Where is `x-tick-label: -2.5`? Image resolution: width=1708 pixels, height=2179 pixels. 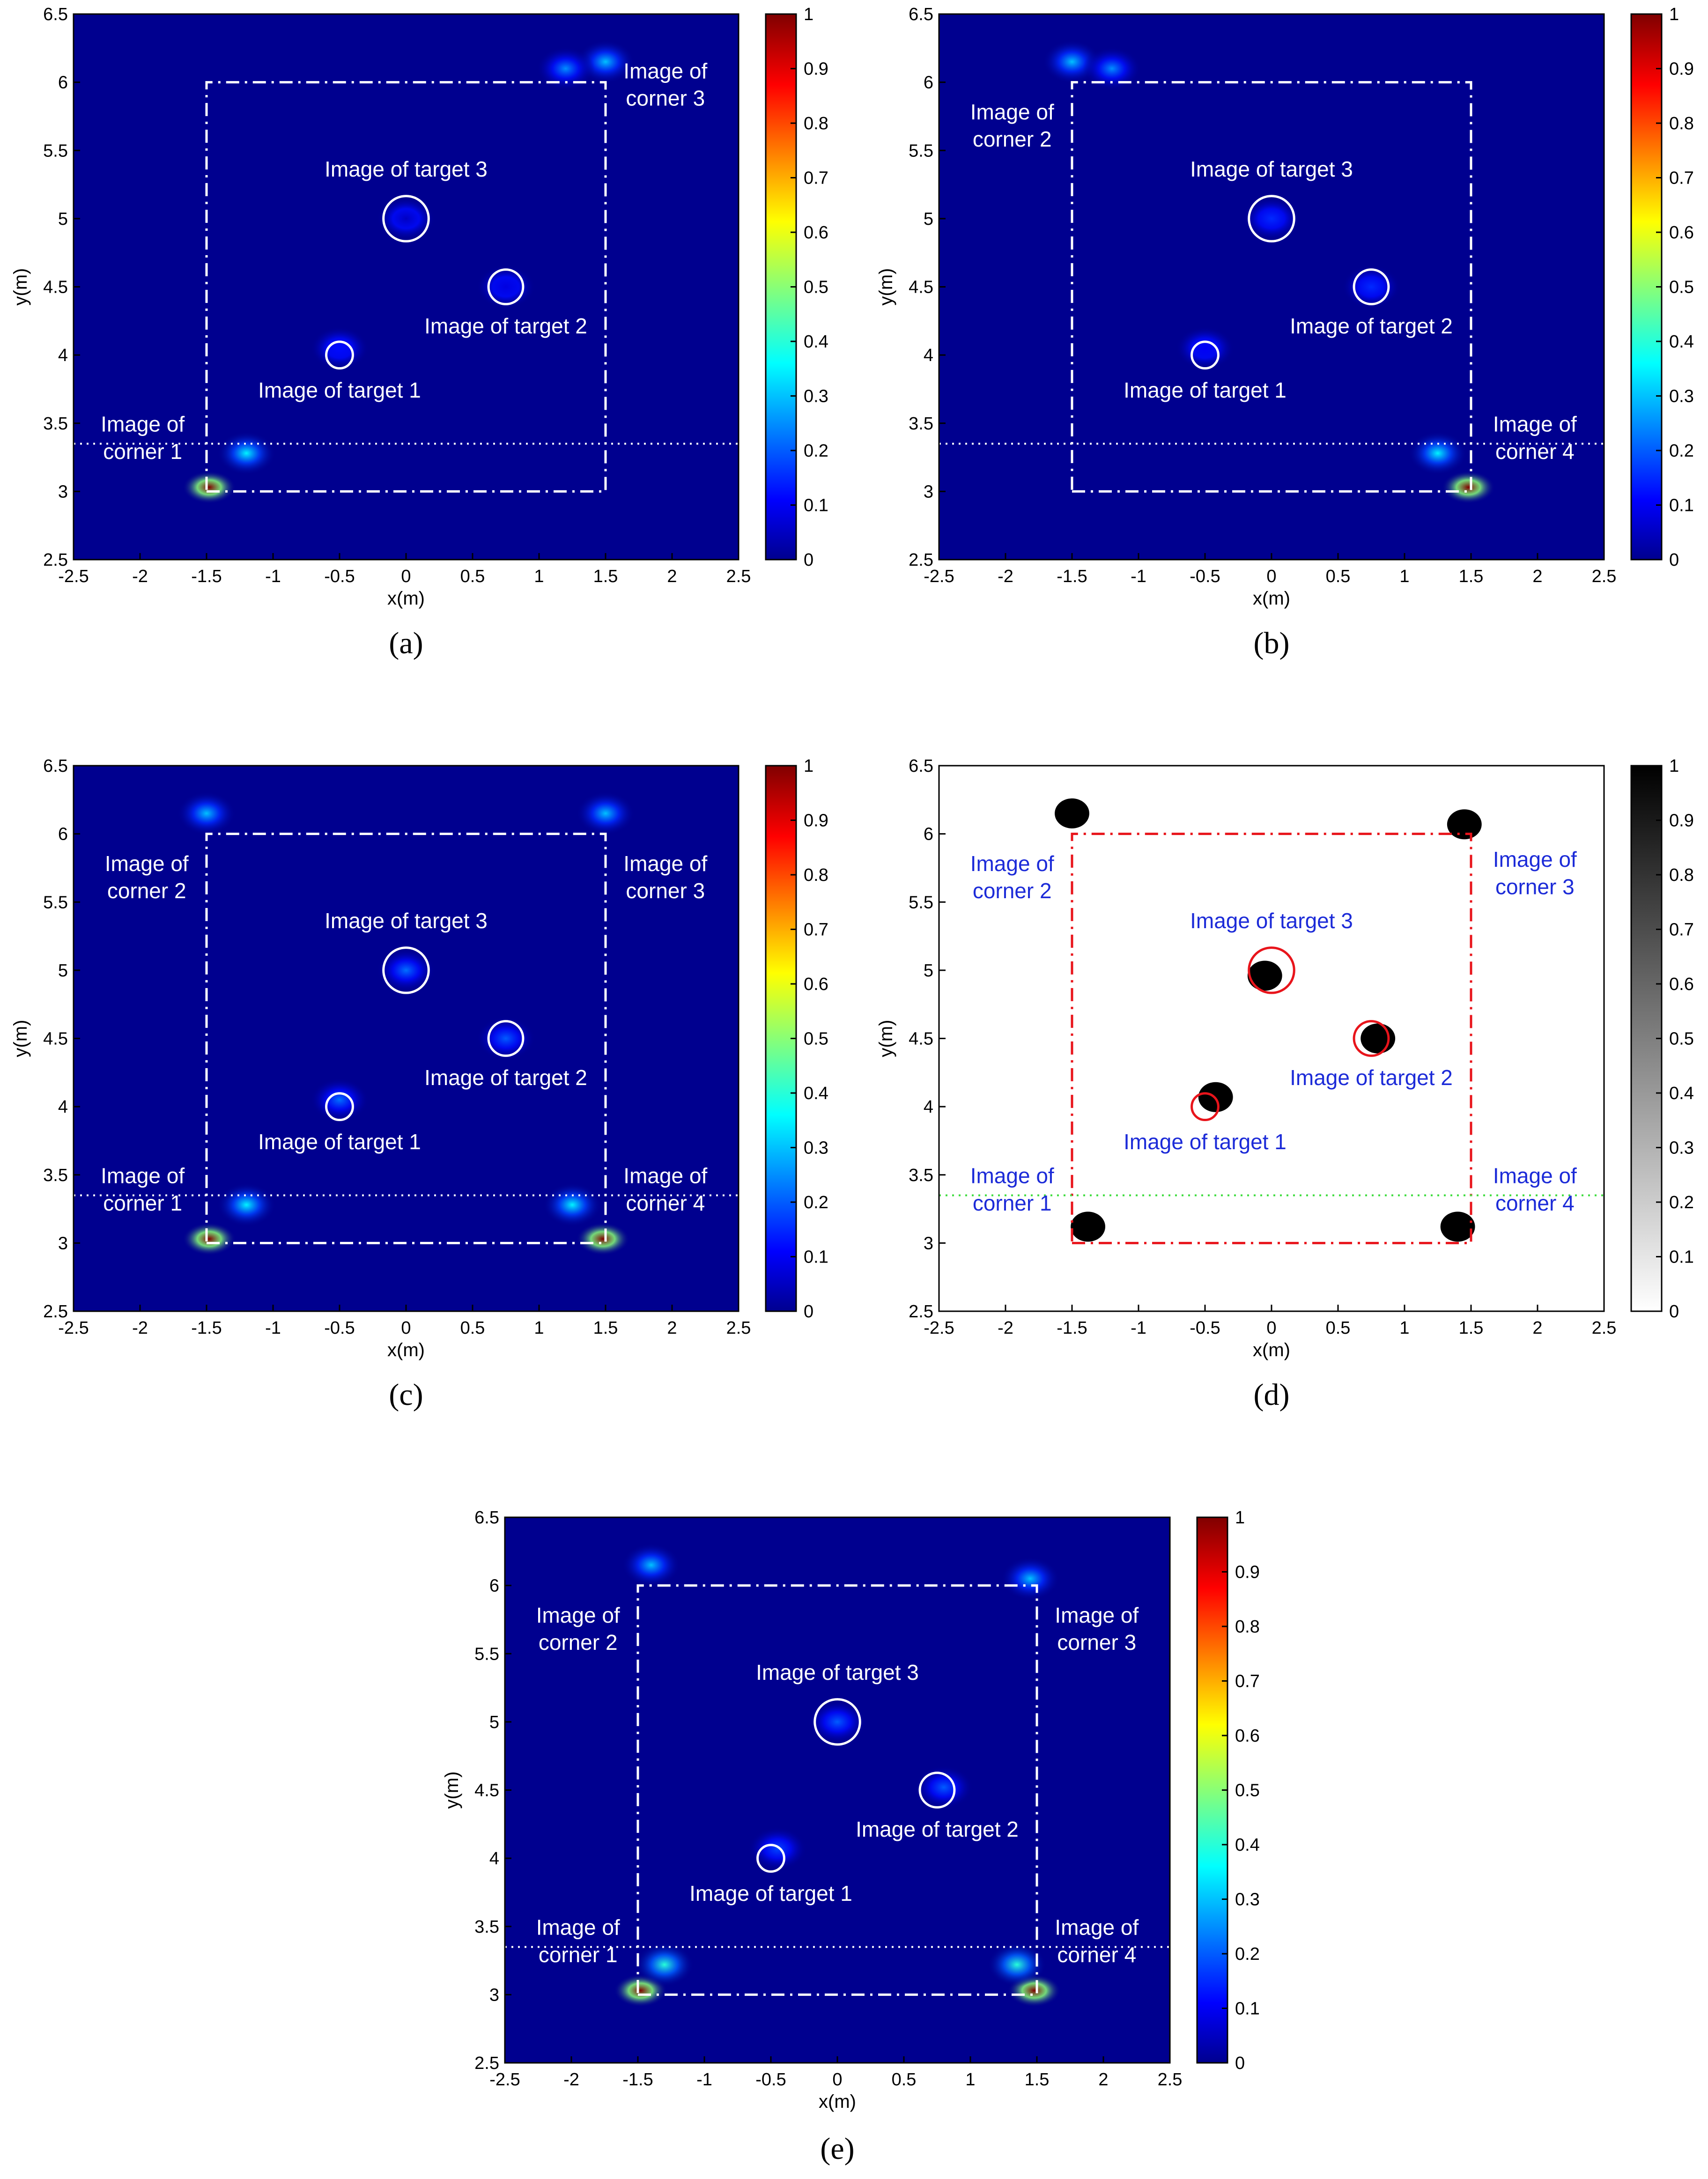 x-tick-label: -2.5 is located at coordinates (939, 576).